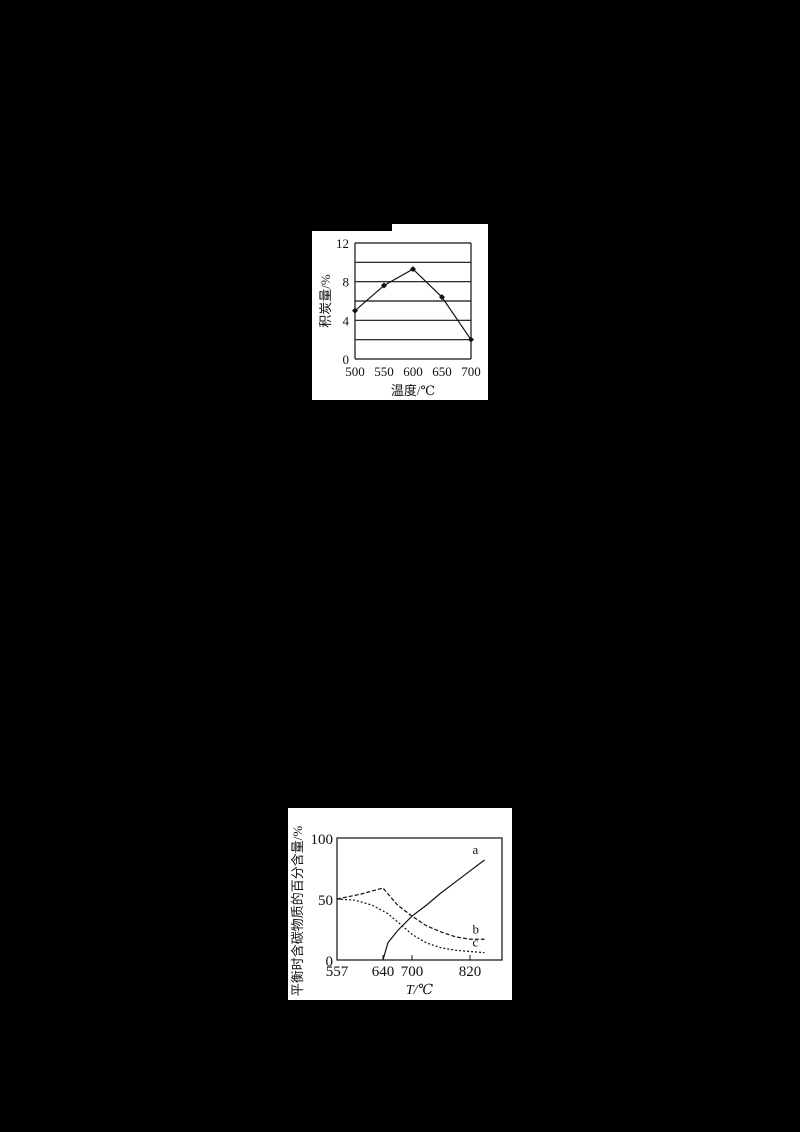 The width and height of the screenshot is (800, 1132). Describe the element at coordinates (337, 972) in the screenshot. I see `x-tick-label: 557` at that location.